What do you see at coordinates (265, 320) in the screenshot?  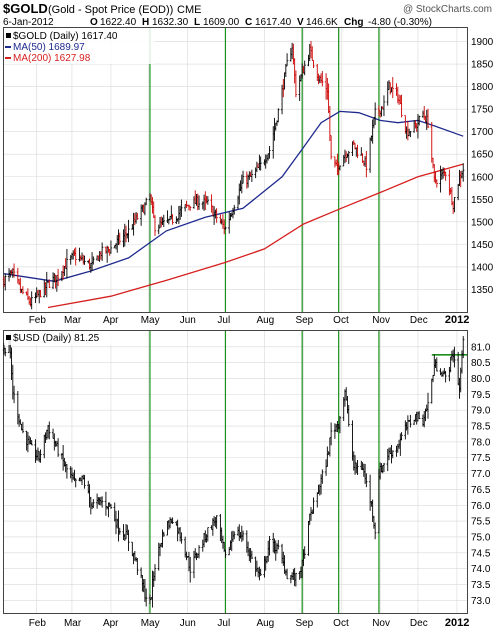 I see `x-tick-label: Aug` at bounding box center [265, 320].